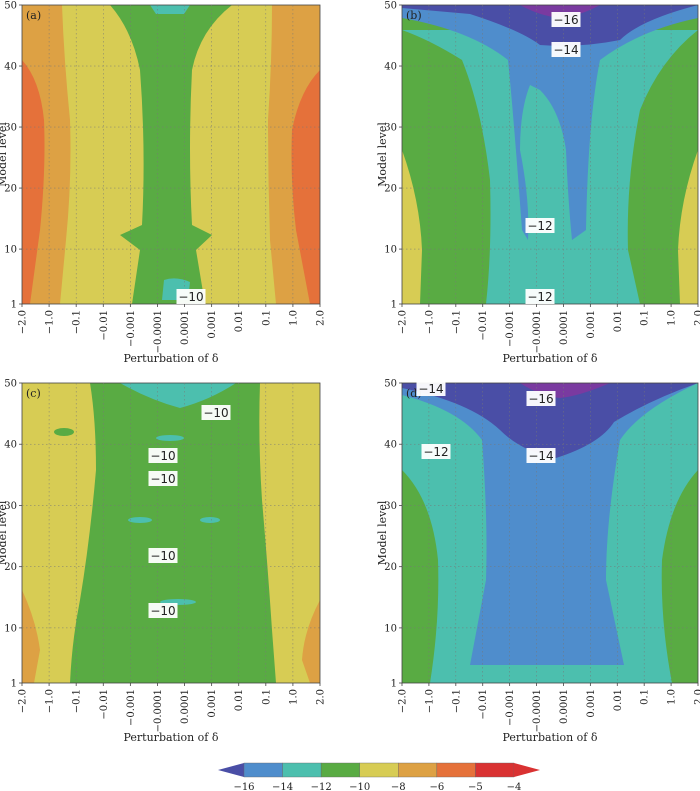 The image size is (700, 791). Describe the element at coordinates (527, 770) in the screenshot. I see `colorbar-high-arrow` at that location.